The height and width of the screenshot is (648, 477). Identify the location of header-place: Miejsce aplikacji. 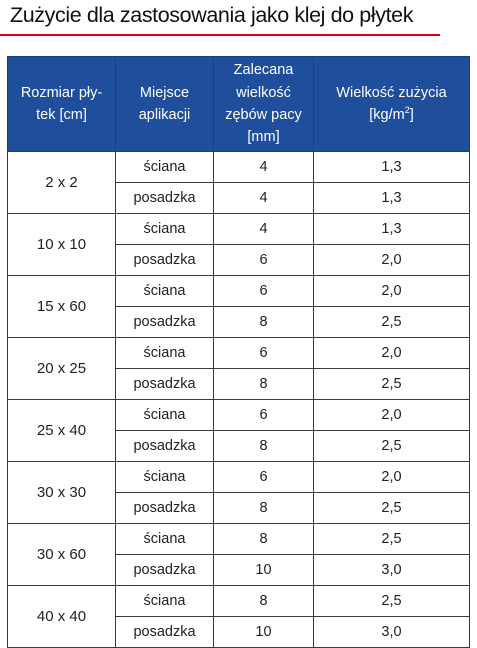
(164, 104).